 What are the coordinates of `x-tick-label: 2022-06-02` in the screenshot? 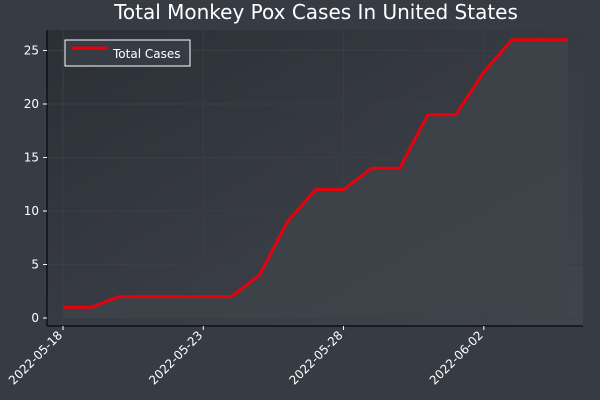 It's located at (456, 357).